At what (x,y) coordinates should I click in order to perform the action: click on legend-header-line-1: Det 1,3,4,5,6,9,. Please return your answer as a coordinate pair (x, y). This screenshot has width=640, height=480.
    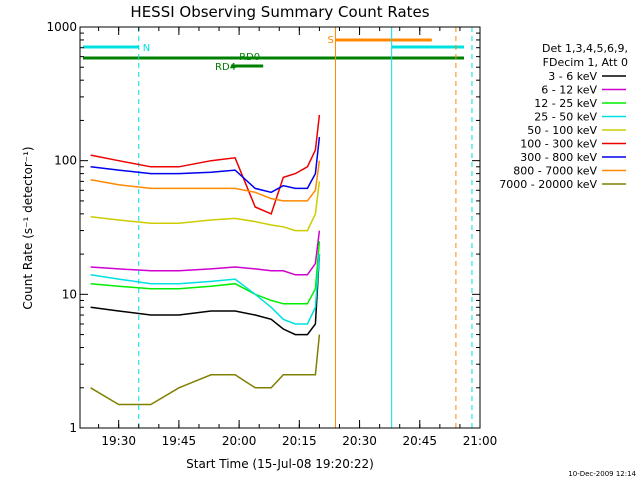
    Looking at the image, I should click on (585, 48).